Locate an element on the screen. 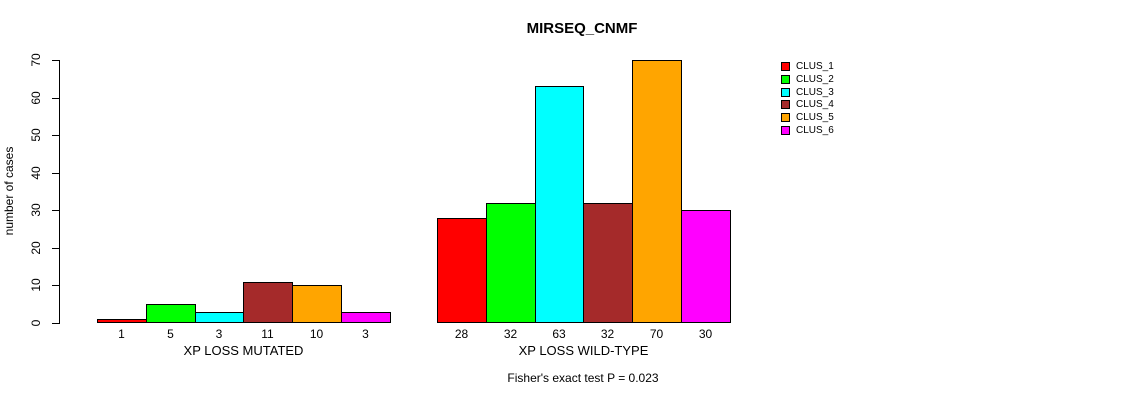 This screenshot has height=400, width=1140. legend-label: CLUS_3 is located at coordinates (815, 92).